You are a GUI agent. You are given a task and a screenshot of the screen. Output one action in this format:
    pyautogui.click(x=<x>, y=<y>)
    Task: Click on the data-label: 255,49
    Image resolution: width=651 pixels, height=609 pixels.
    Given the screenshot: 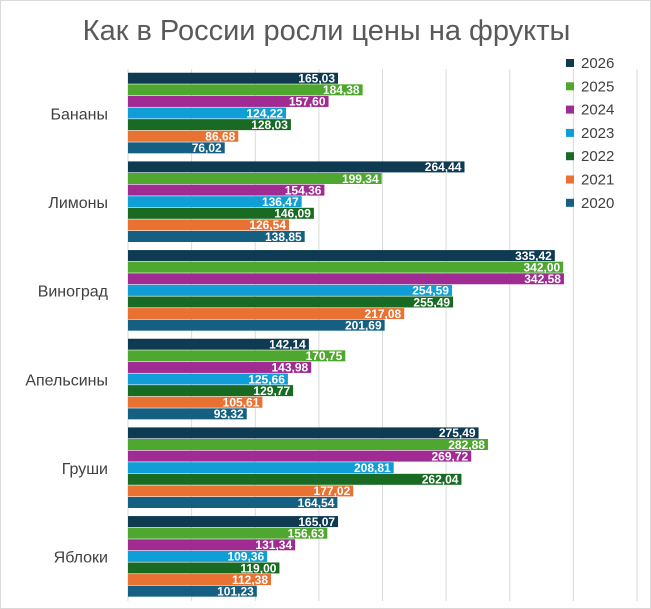 What is the action you would take?
    pyautogui.click(x=431, y=302)
    